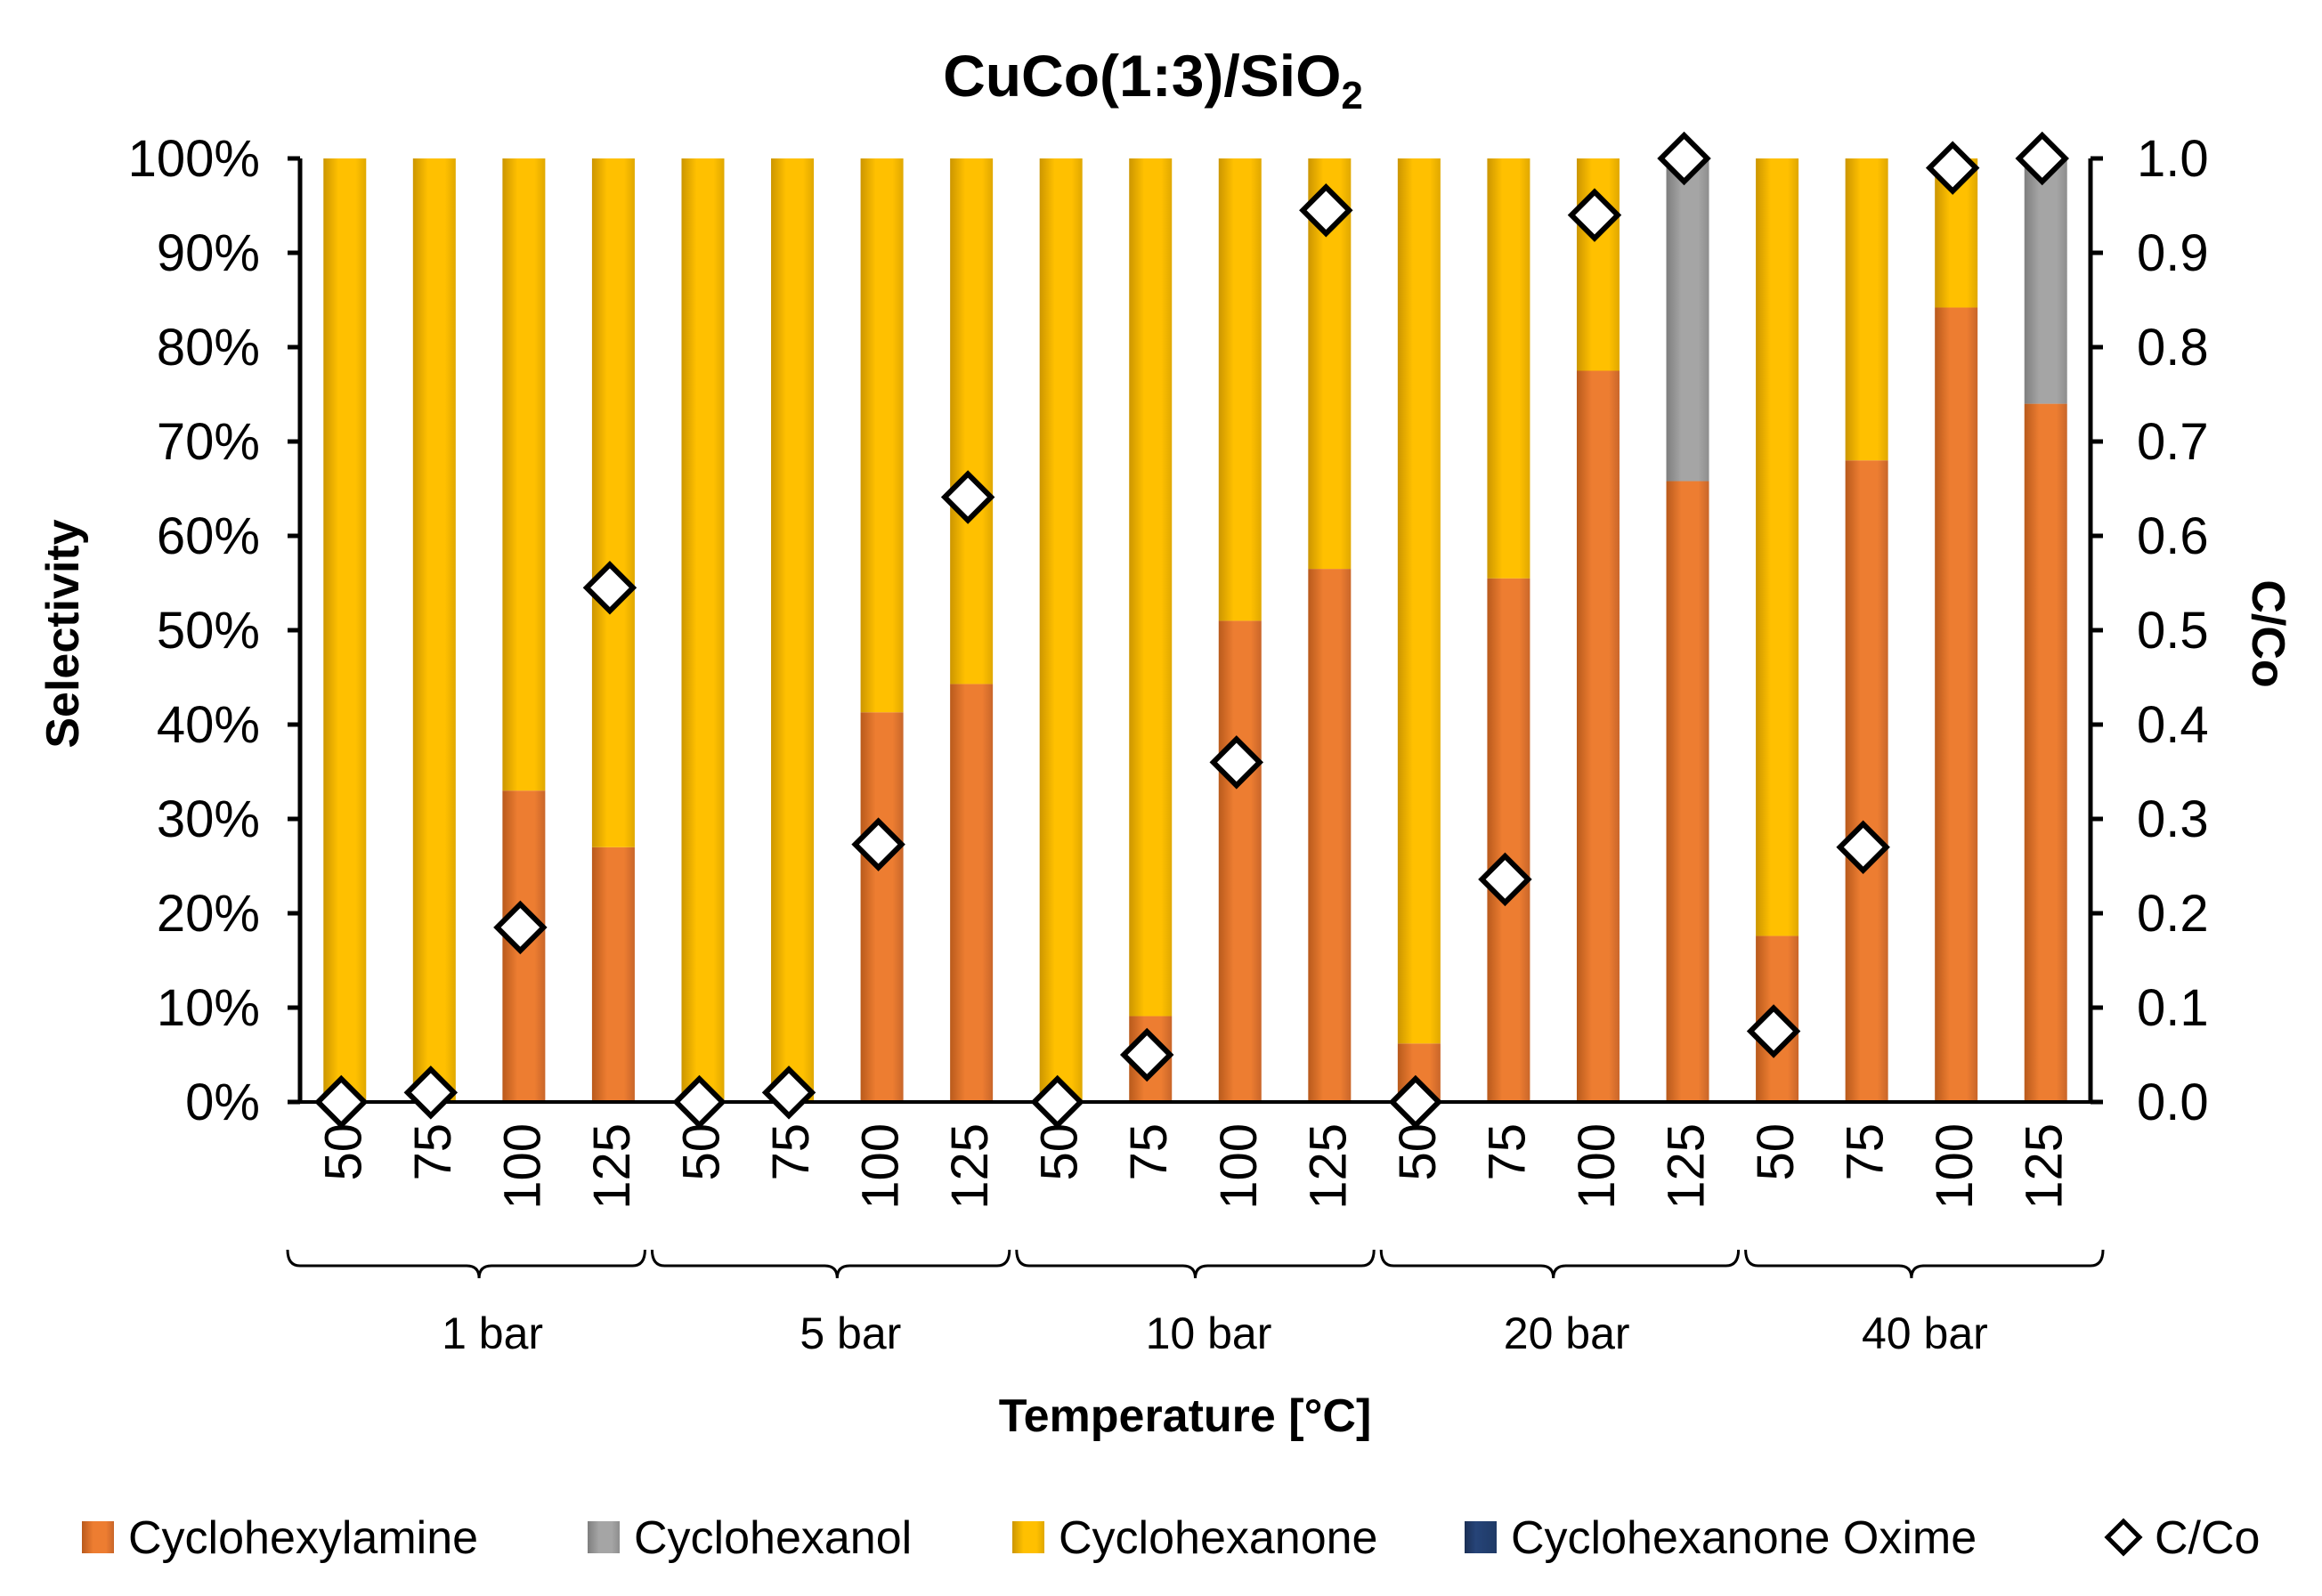 This screenshot has height=1596, width=2322. Describe the element at coordinates (209, 819) in the screenshot. I see `y-tick-label-3: 30%` at that location.